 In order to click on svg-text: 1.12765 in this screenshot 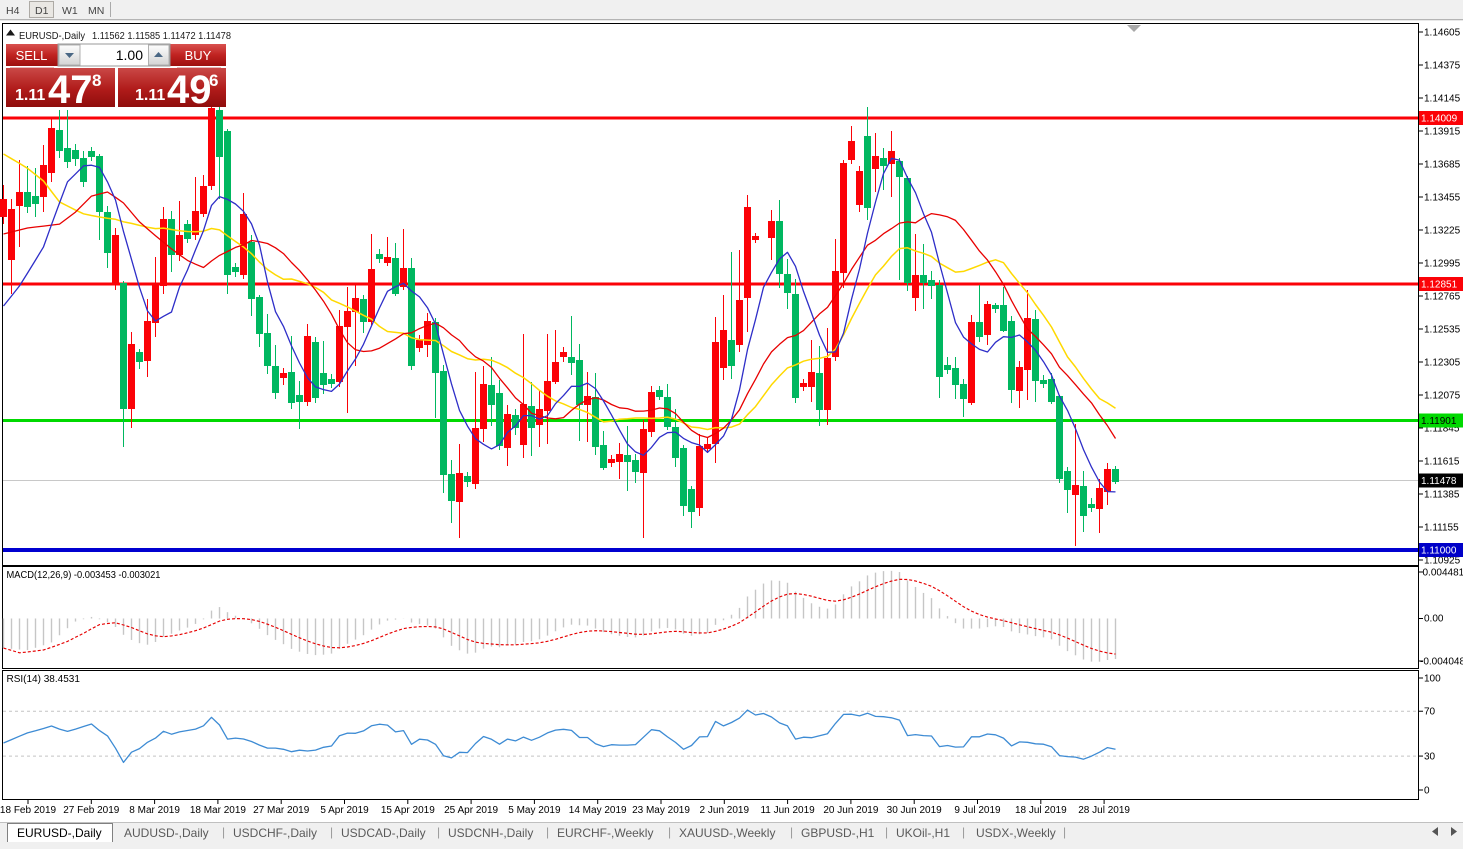, I will do `click(1442, 297)`.